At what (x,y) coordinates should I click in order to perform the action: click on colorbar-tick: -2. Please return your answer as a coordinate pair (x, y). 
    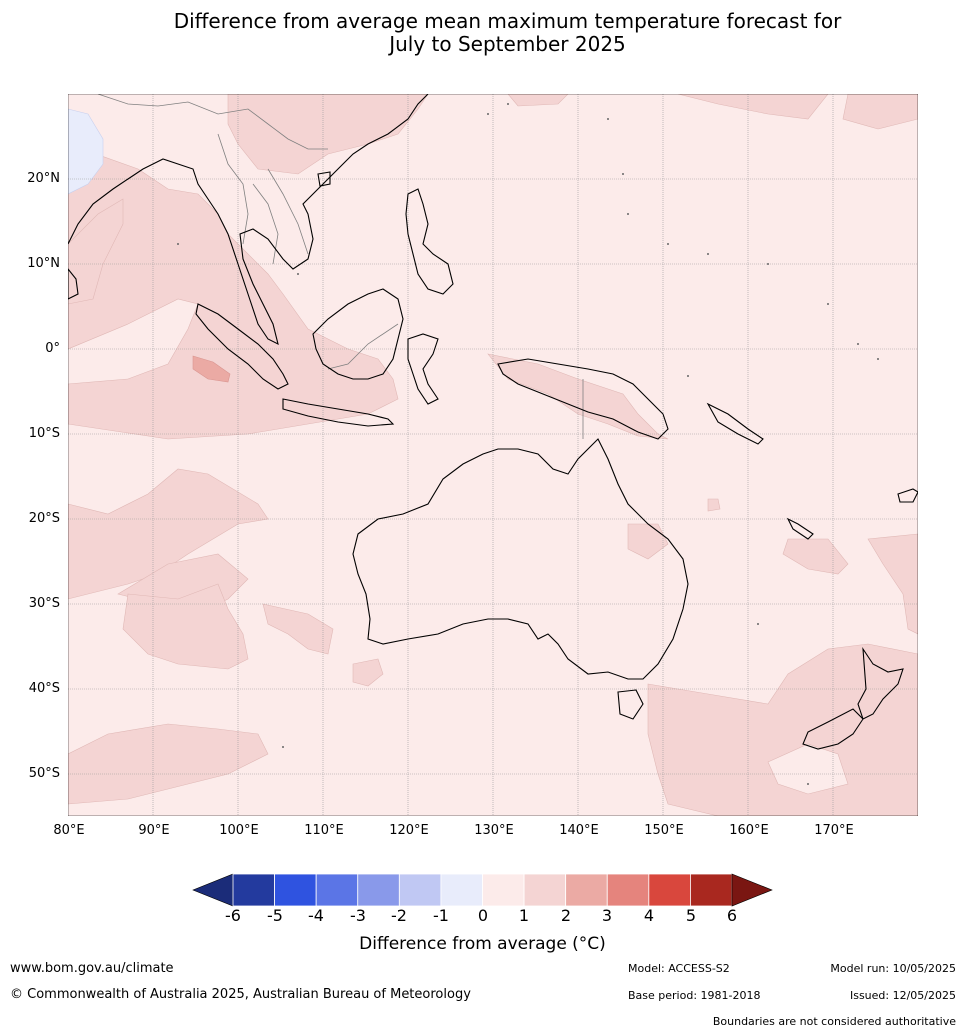
    Looking at the image, I should click on (399, 915).